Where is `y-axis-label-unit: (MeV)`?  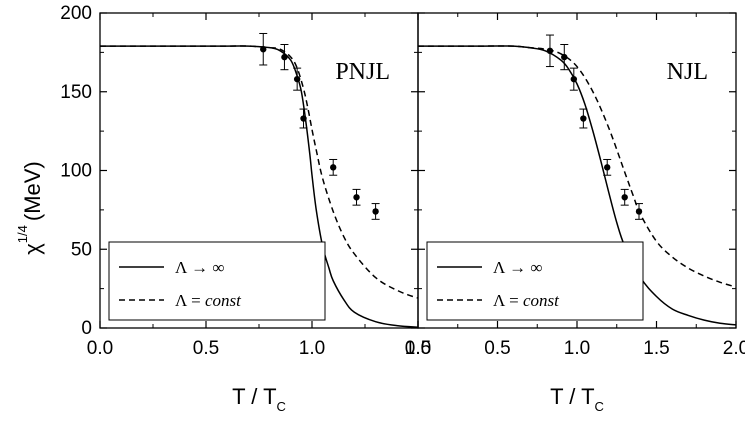
y-axis-label-unit: (MeV) is located at coordinates (32, 191).